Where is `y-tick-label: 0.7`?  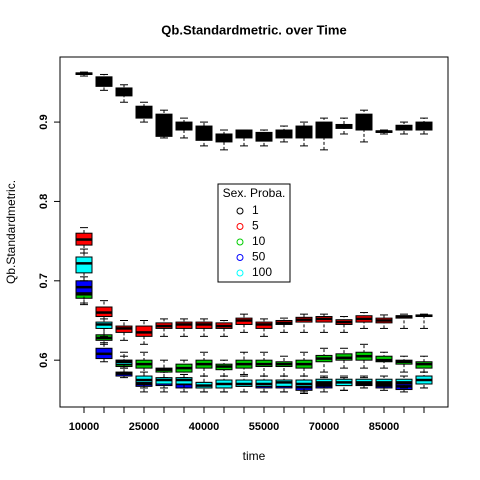
y-tick-label: 0.7 is located at coordinates (44, 280).